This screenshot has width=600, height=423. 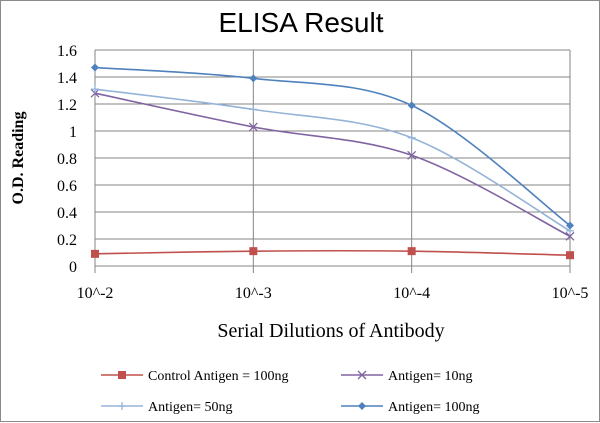 What do you see at coordinates (570, 293) in the screenshot?
I see `x-tick-label: 10^-5` at bounding box center [570, 293].